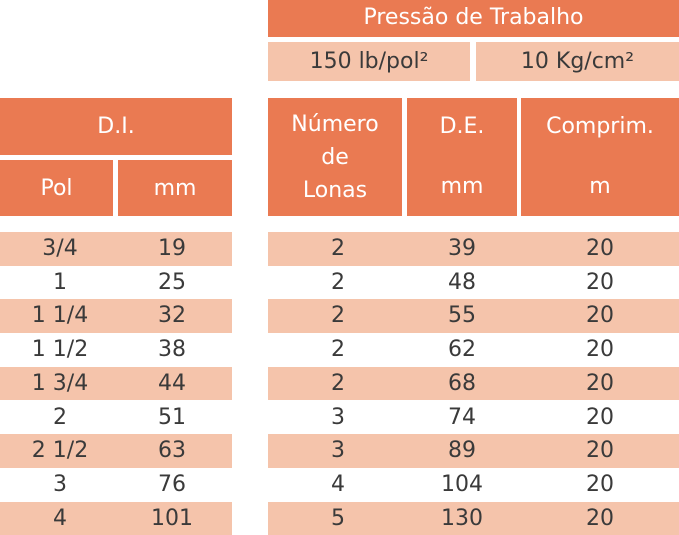 This screenshot has width=679, height=535. I want to click on table-cell: 2 1/2, so click(60, 451).